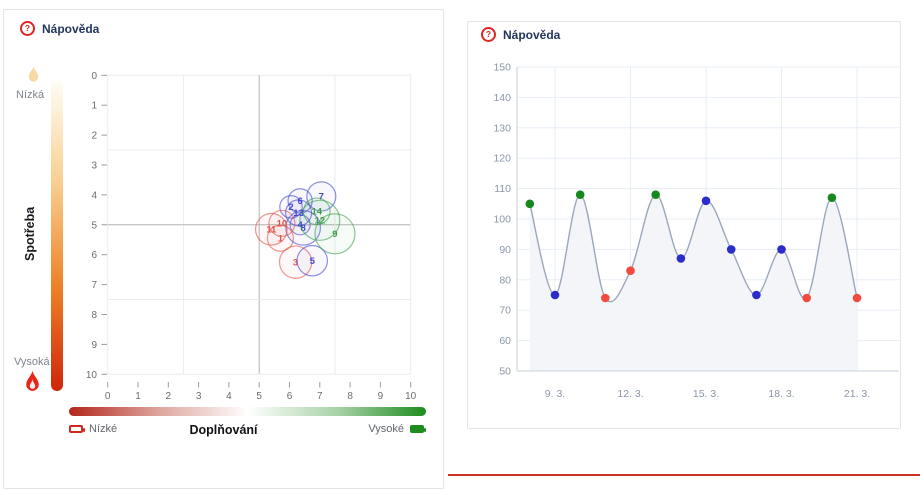  Describe the element at coordinates (320, 221) in the screenshot. I see `bubble-label: 12` at that location.